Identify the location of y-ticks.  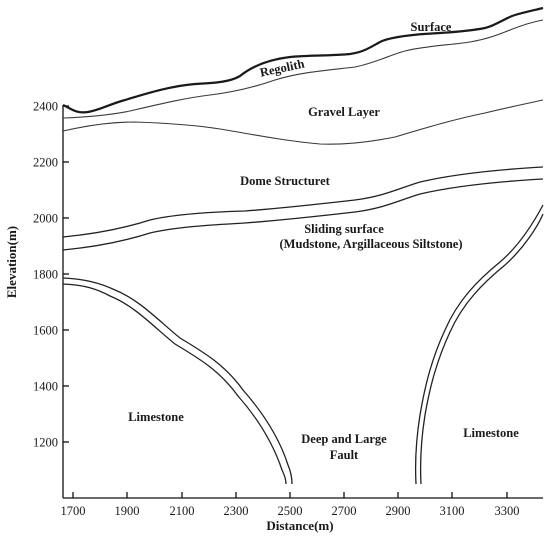
(66, 274).